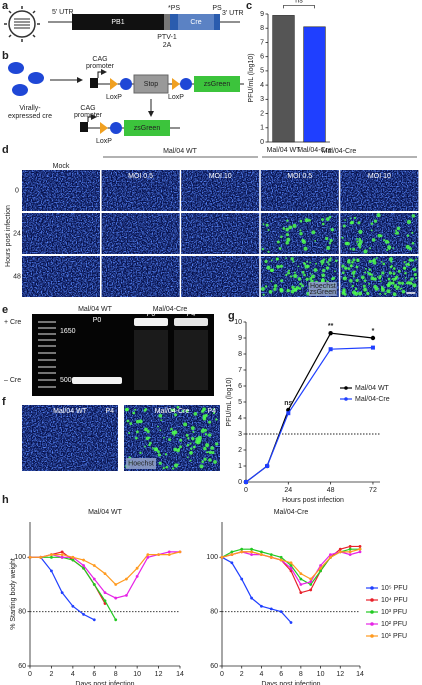 This screenshot has width=422, height=685. I want to click on pb1-box, so click(118, 22).